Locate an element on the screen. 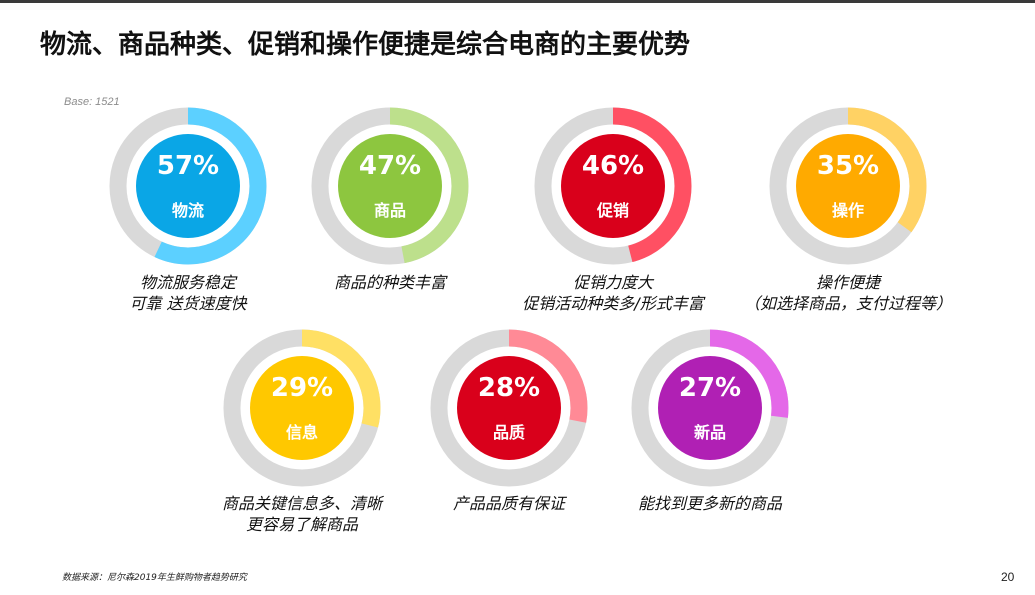  donut-caption: 产品品质有保证 is located at coordinates (509, 503).